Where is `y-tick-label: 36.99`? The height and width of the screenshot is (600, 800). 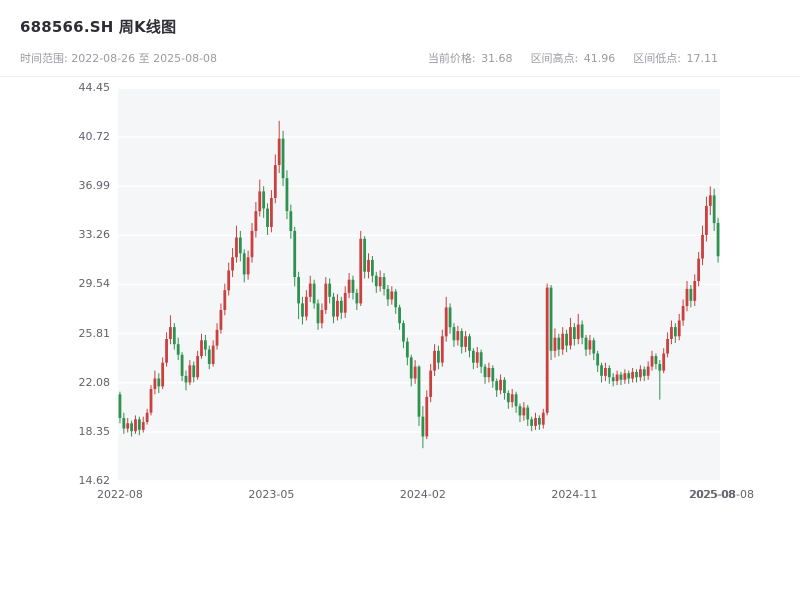 y-tick-label: 36.99 is located at coordinates (94, 186).